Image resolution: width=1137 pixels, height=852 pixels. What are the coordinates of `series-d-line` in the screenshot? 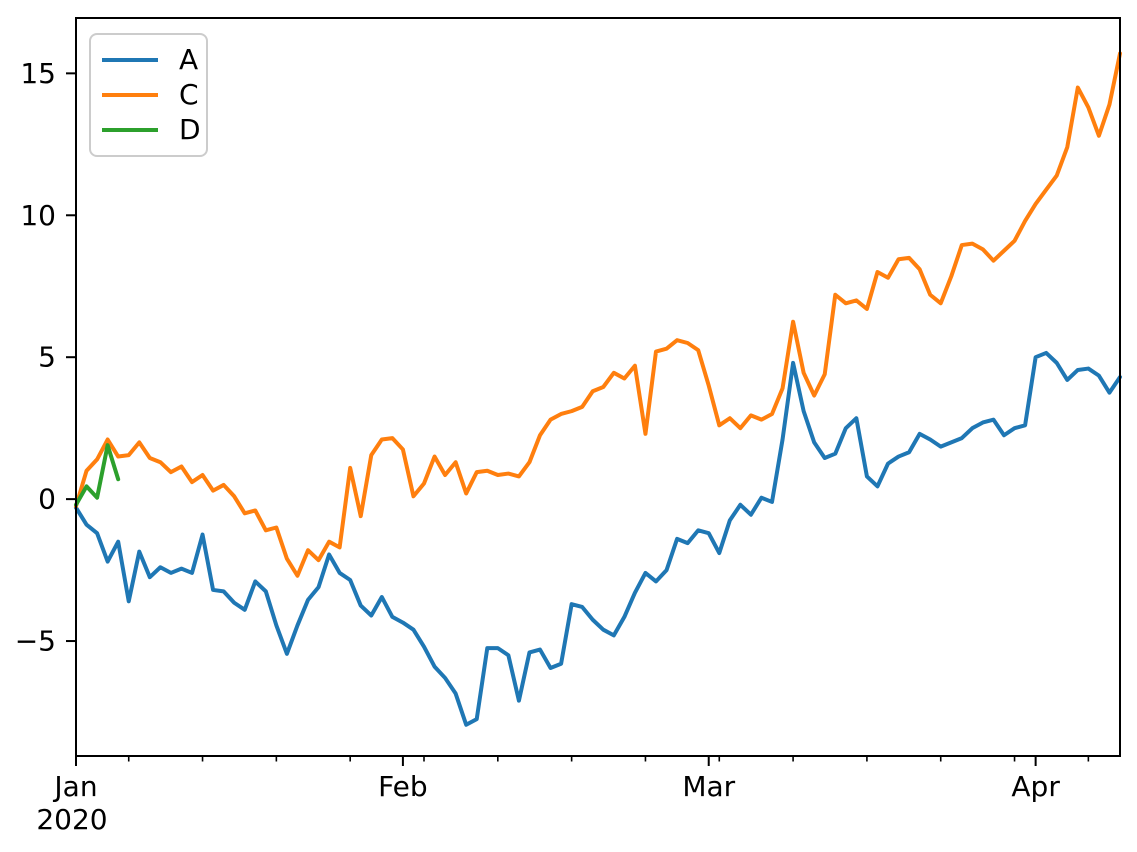 It's located at (97, 475).